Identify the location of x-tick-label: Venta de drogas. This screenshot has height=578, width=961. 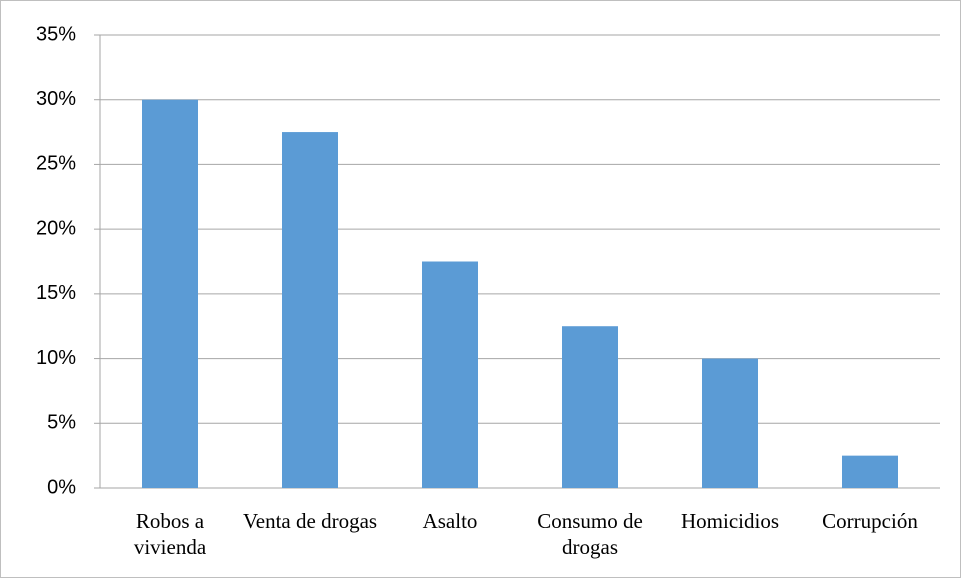
(310, 521).